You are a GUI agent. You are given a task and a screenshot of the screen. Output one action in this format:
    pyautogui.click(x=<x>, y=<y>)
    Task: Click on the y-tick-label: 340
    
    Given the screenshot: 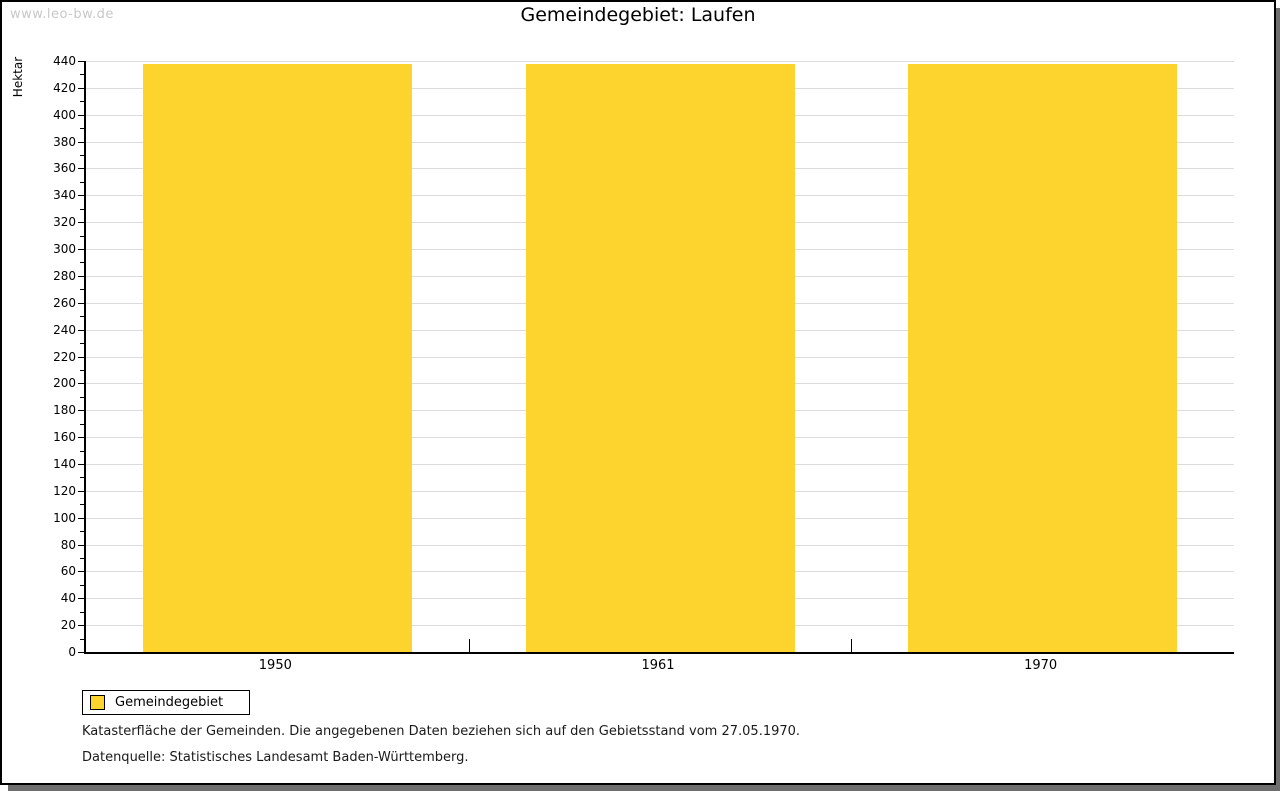 What is the action you would take?
    pyautogui.click(x=64, y=195)
    